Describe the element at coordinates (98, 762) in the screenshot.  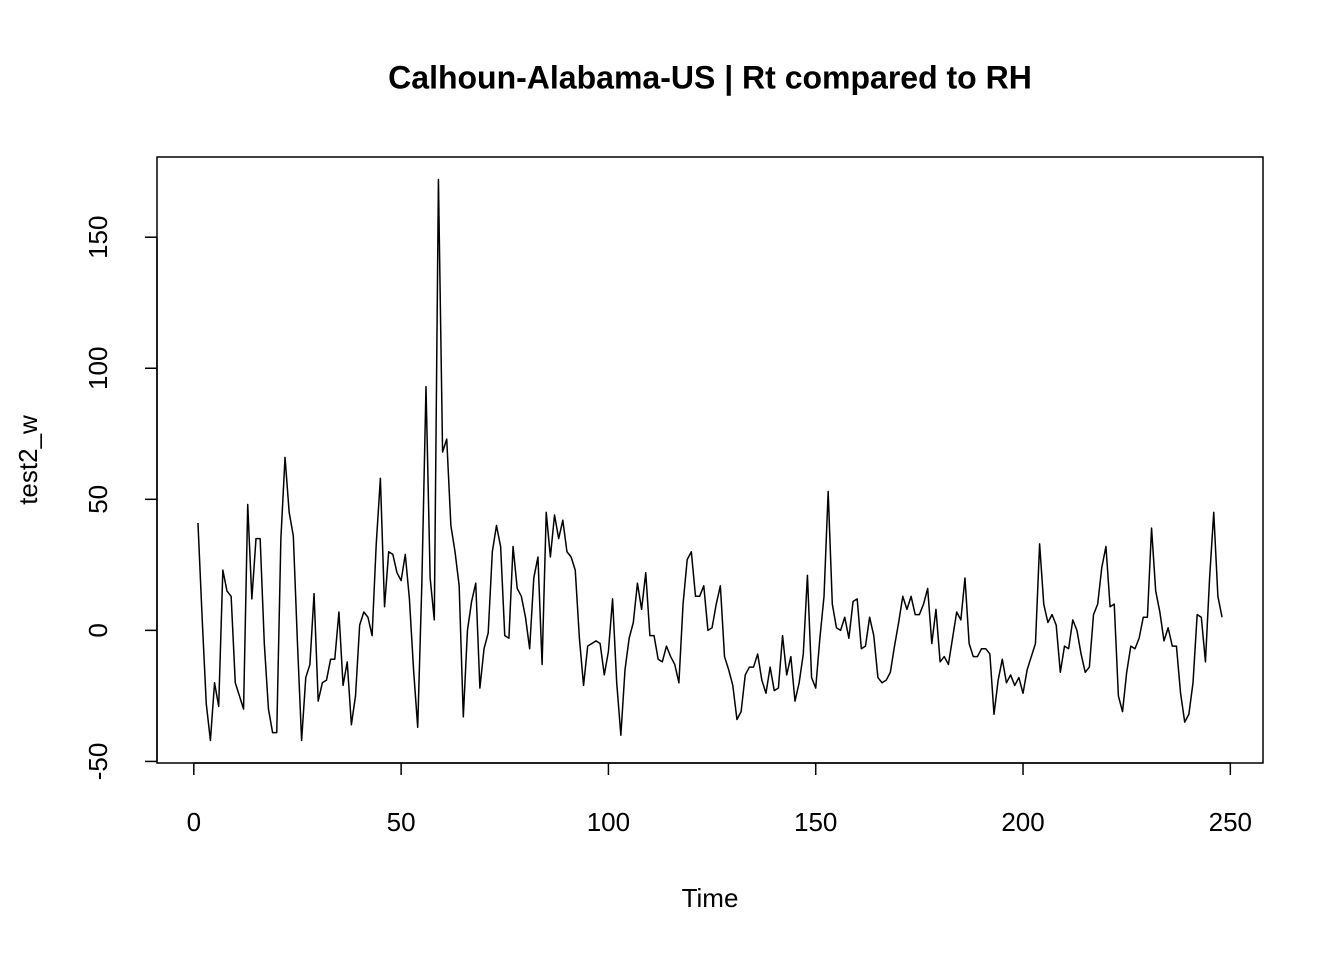
I see `y-tick-label: -50` at that location.